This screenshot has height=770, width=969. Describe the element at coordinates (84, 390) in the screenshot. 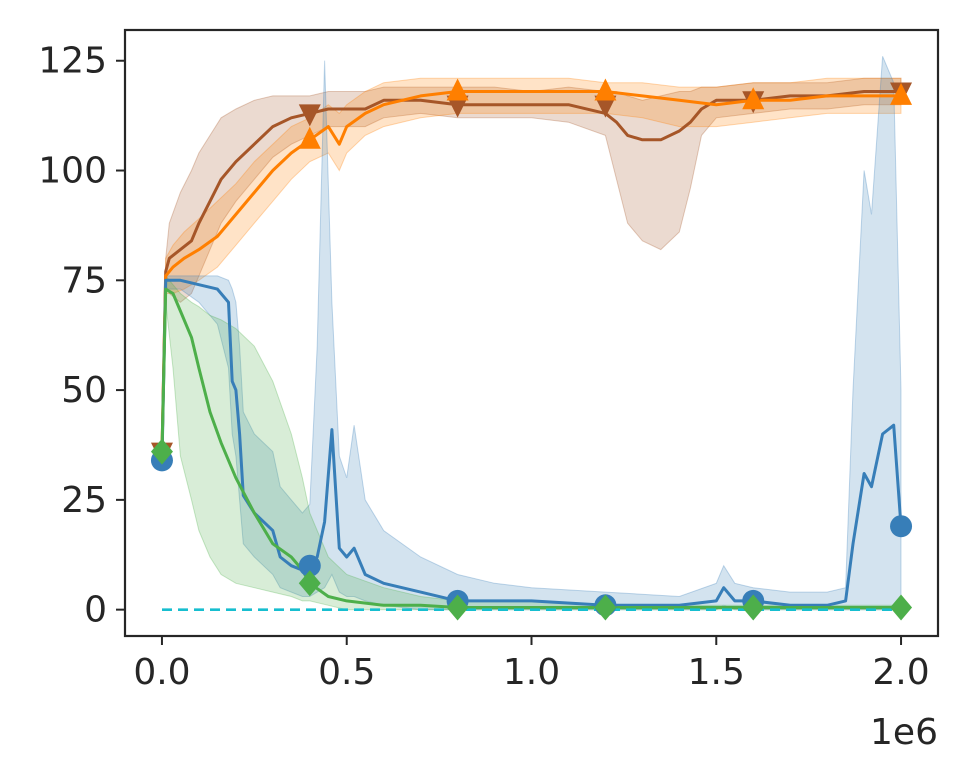

I see `y-tick-label-2: 50` at that location.